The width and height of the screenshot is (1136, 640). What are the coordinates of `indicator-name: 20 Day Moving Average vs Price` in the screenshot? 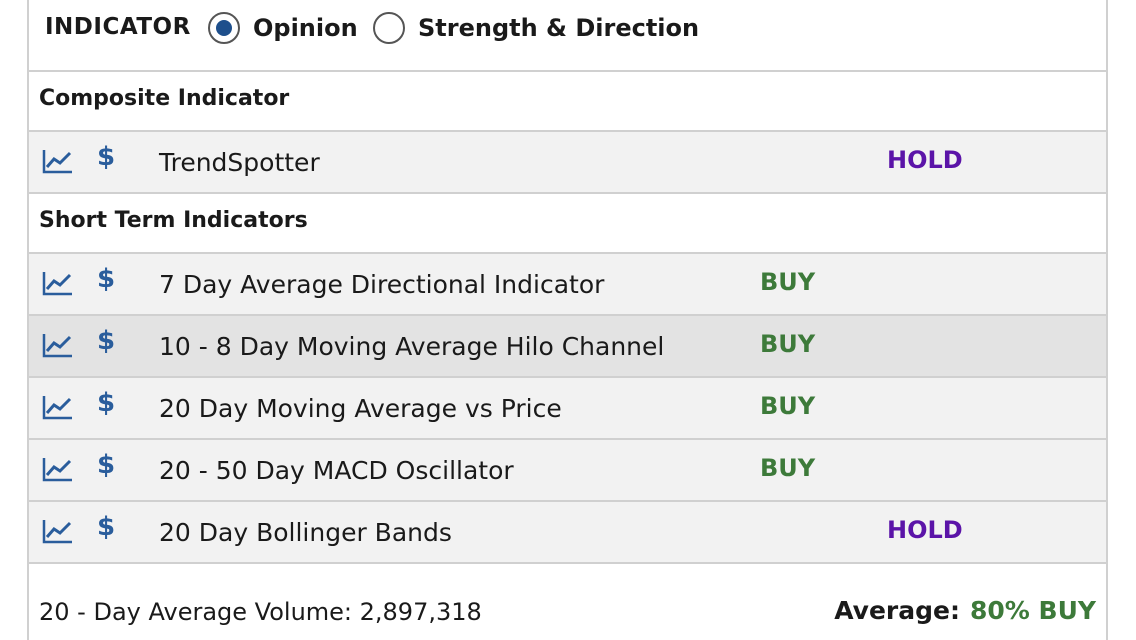 It's located at (360, 408).